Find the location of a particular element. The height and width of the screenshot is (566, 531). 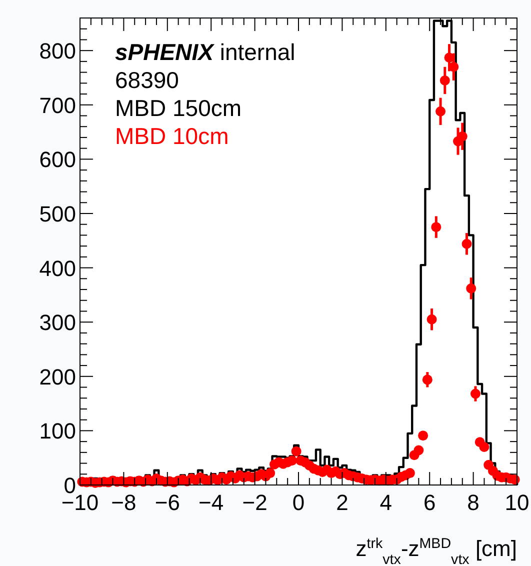

x-tick-label: −4 is located at coordinates (211, 502).